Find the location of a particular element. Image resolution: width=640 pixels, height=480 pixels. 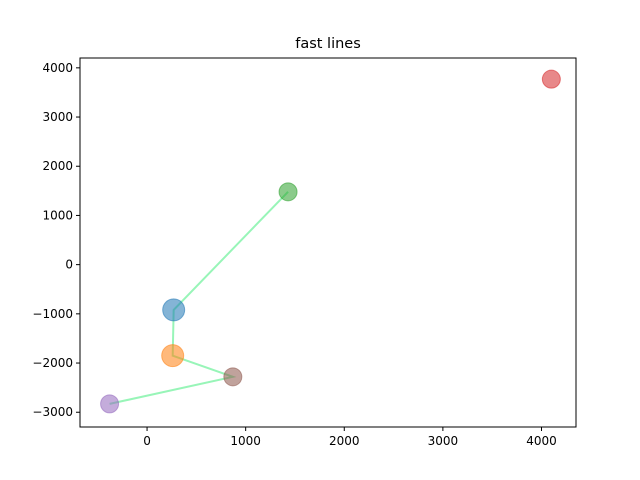

y-tick-label: 1000 is located at coordinates (57, 215).